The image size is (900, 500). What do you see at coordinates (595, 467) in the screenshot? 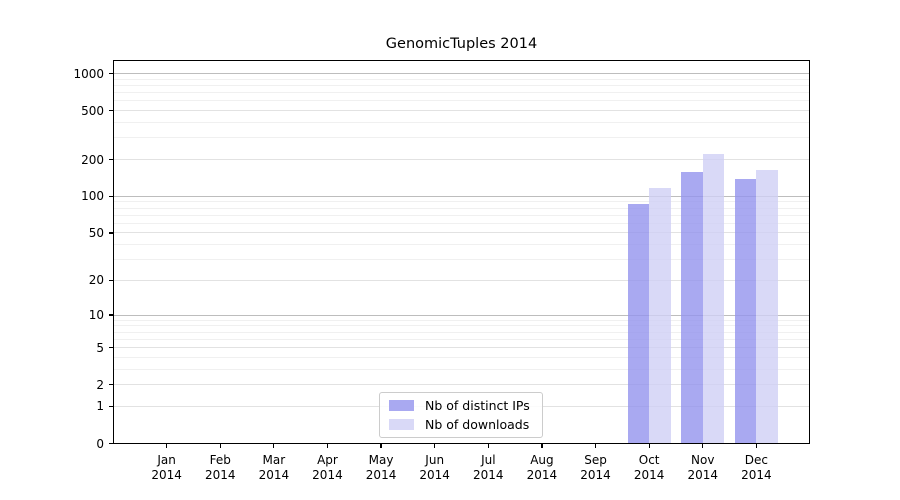
I see `x-tick-label-sep-2014: Sep 2014` at bounding box center [595, 467].